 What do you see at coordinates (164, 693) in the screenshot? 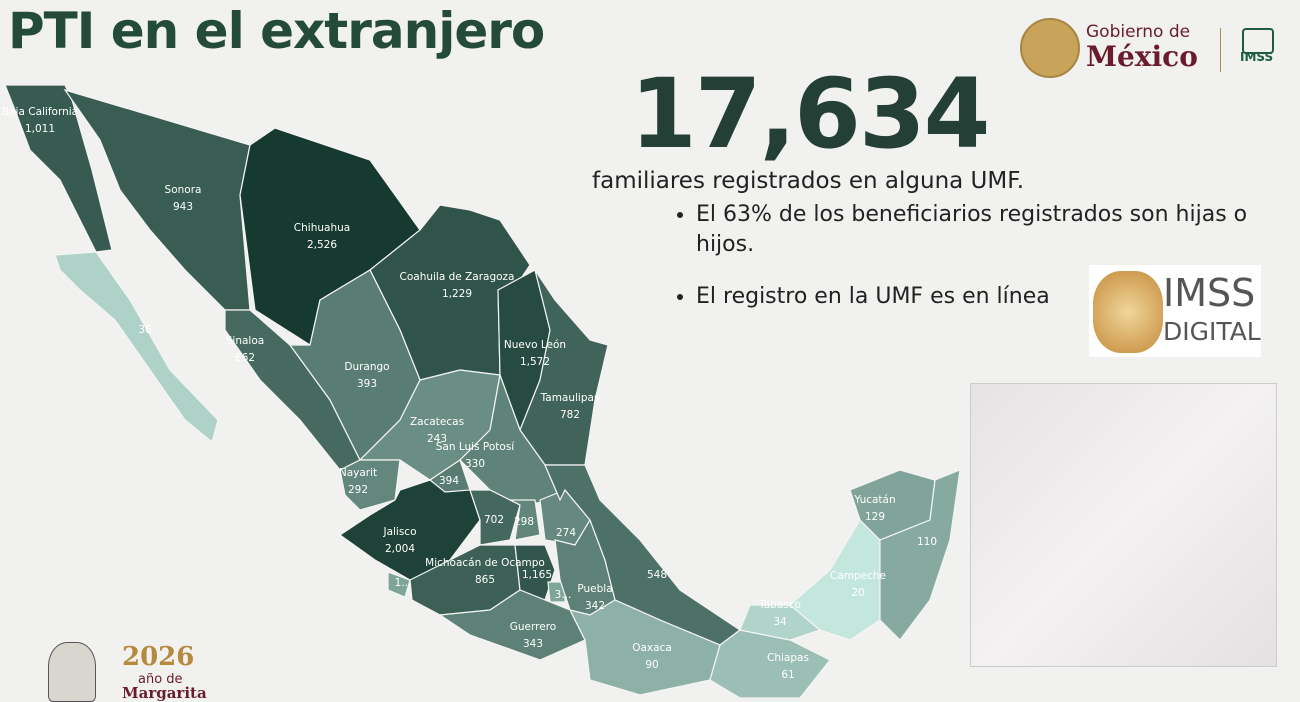
I see `footer-text: Margarita` at bounding box center [164, 693].